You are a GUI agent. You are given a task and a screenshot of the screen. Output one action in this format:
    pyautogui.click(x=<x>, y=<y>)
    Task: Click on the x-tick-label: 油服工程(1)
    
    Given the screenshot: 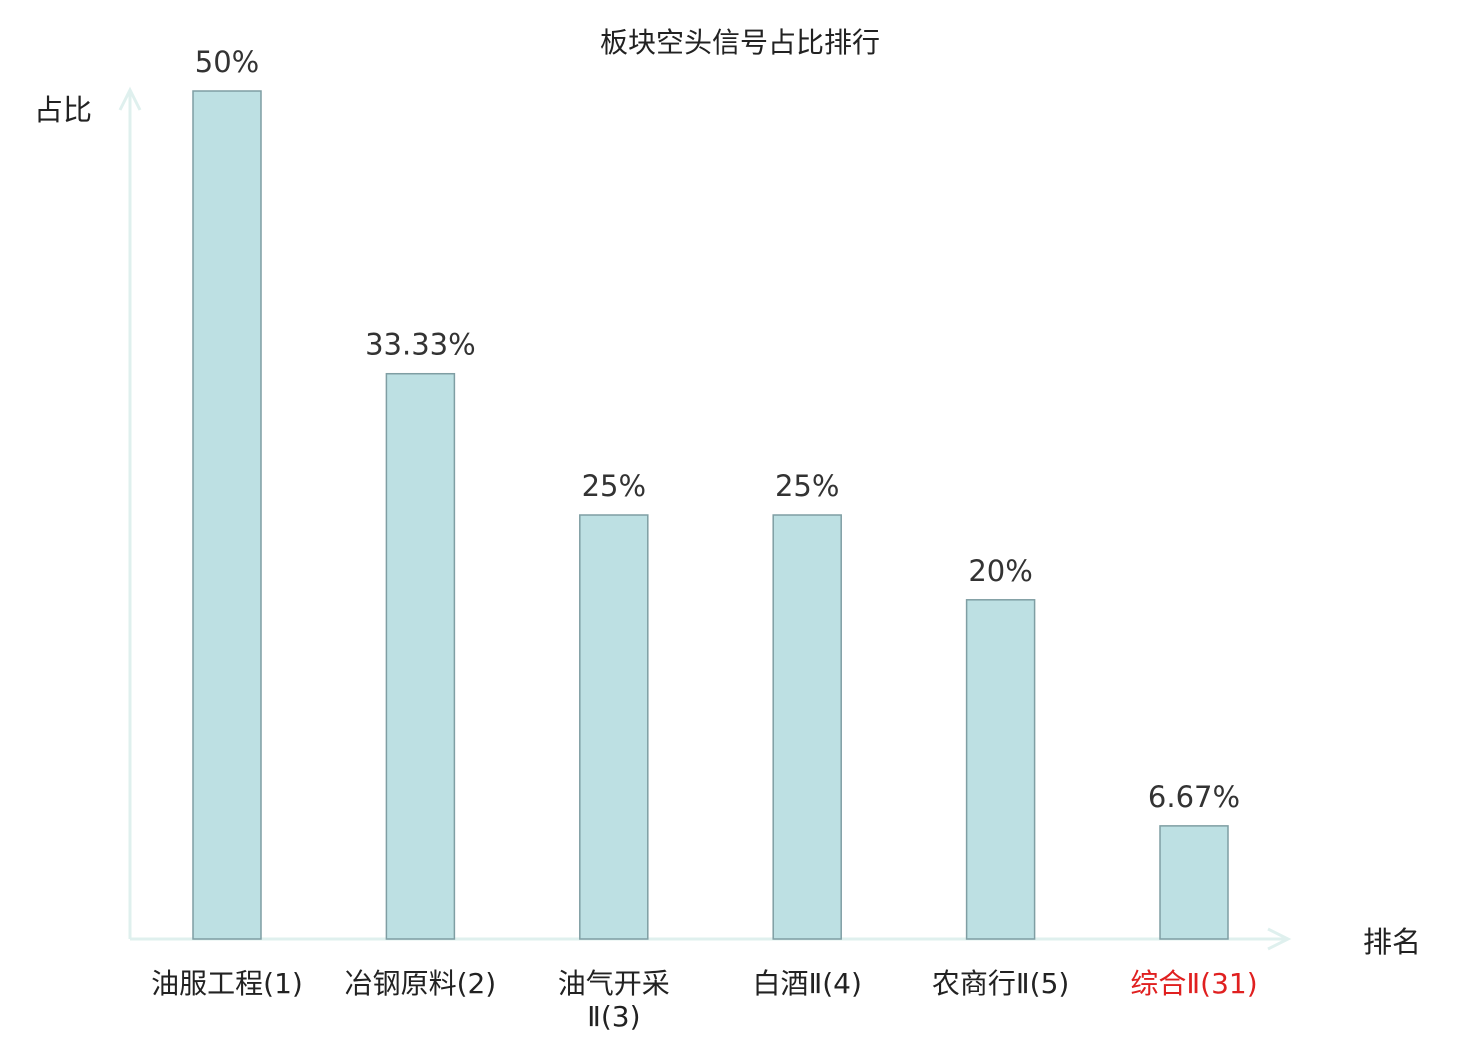 What is the action you would take?
    pyautogui.click(x=227, y=983)
    